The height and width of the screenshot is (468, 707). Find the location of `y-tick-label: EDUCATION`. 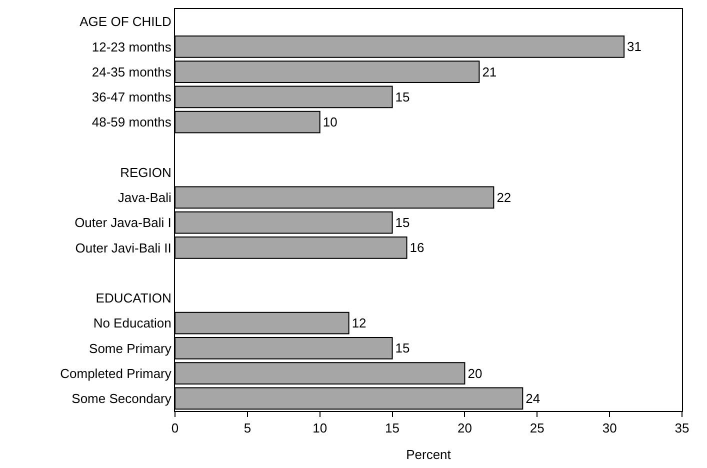

y-tick-label: EDUCATION is located at coordinates (134, 298).